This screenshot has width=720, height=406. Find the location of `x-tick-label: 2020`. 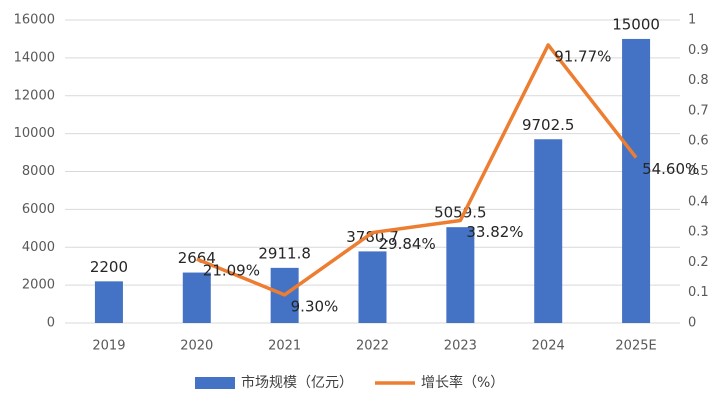

x-tick-label: 2020 is located at coordinates (196, 346).